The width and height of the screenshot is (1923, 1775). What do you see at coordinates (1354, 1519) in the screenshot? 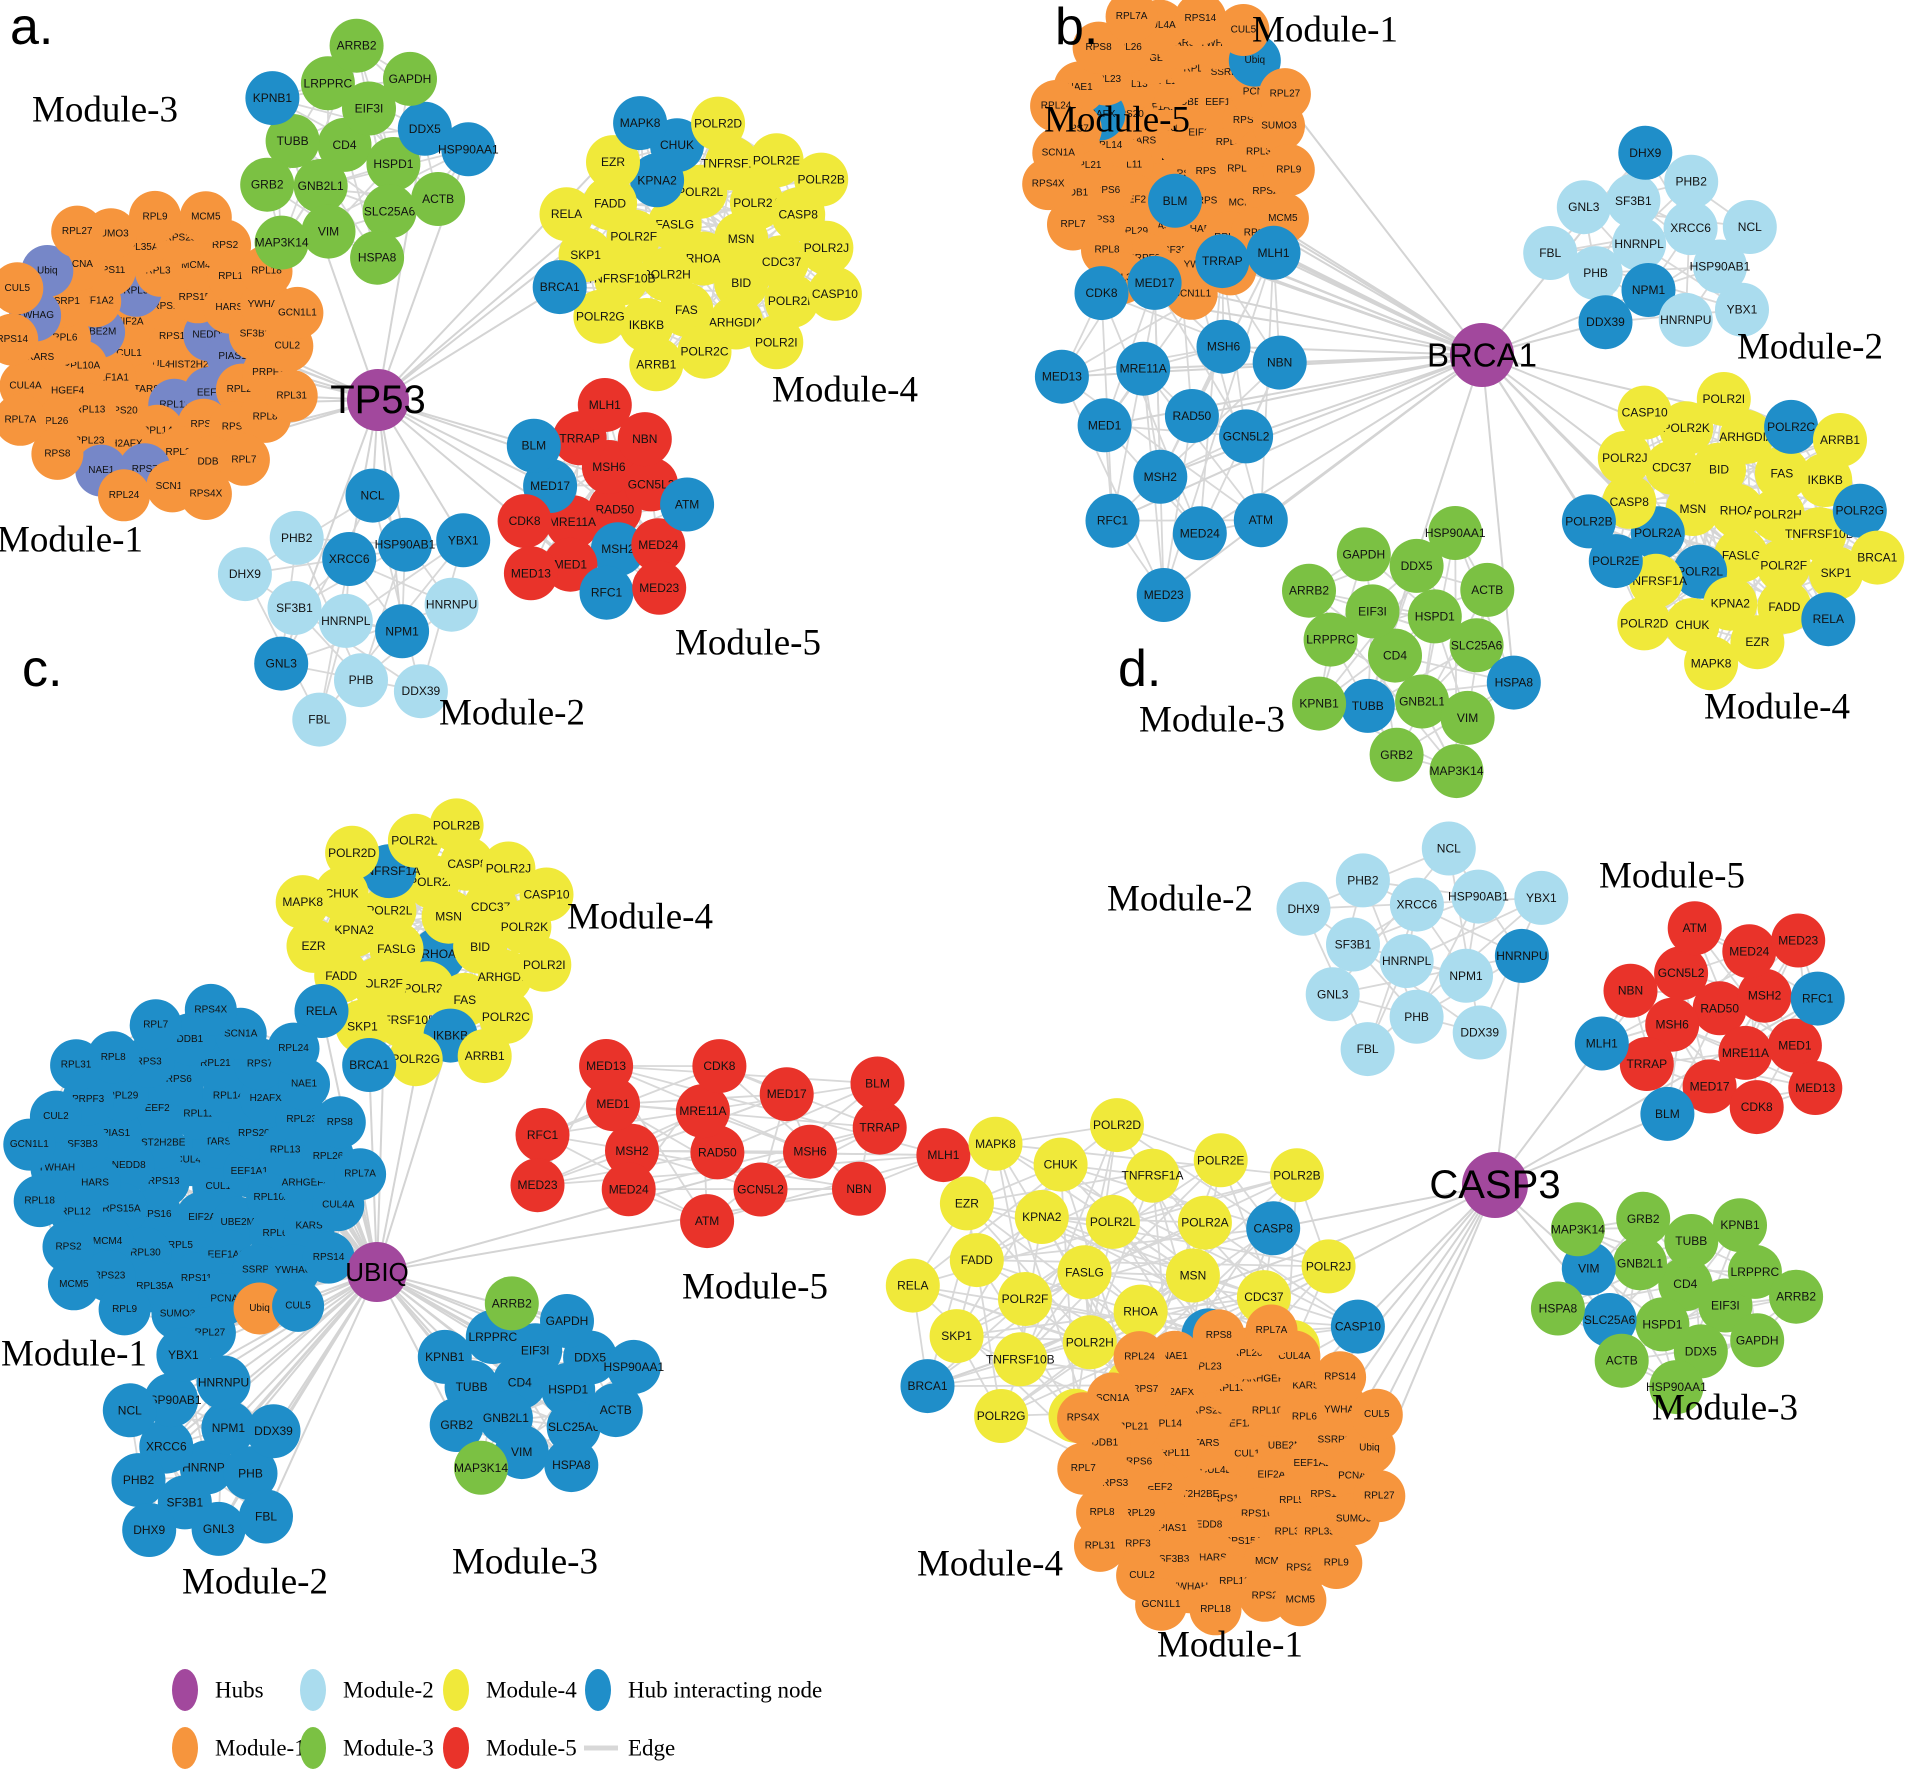
I see `node-label: SUMO3` at bounding box center [1354, 1519].